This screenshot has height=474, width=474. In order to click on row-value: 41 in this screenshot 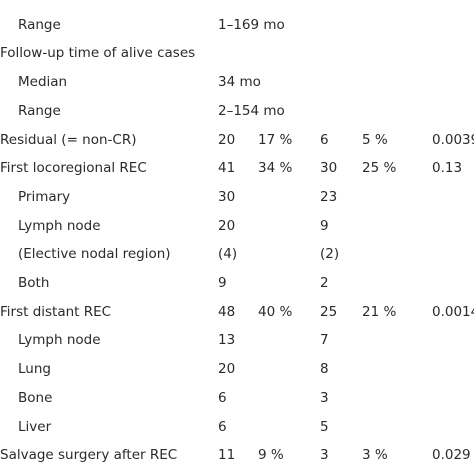, I will do `click(227, 168)`.